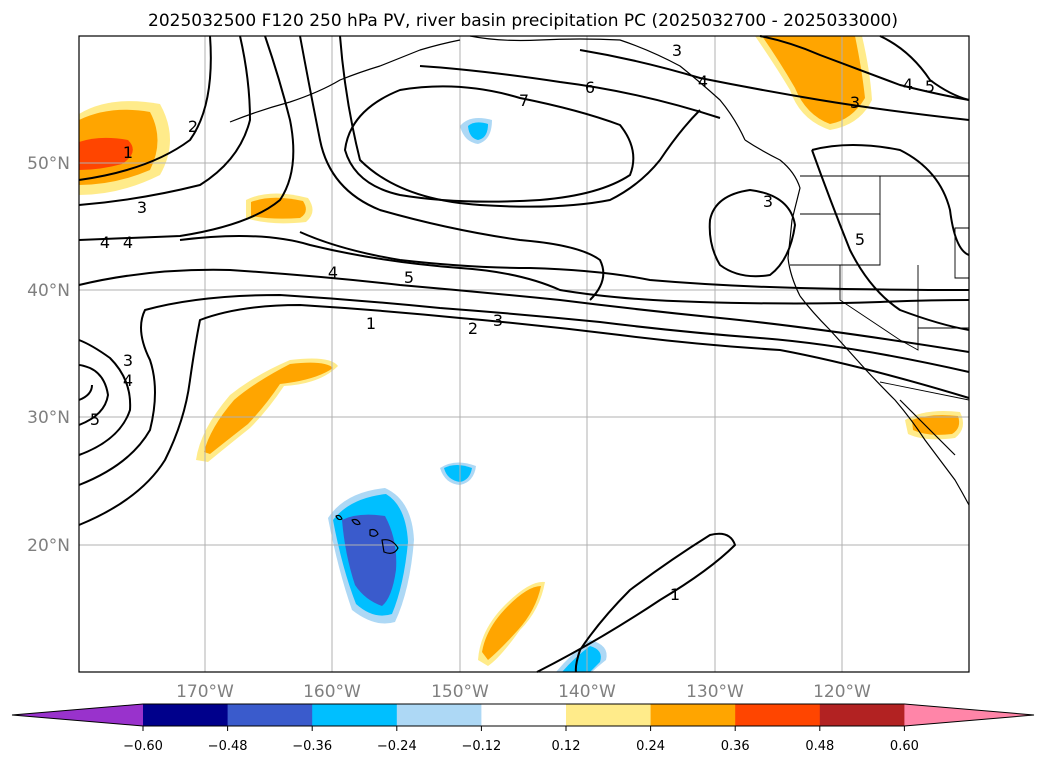  What do you see at coordinates (890, 200) in the screenshot?
I see `contour-5-inland-a` at bounding box center [890, 200].